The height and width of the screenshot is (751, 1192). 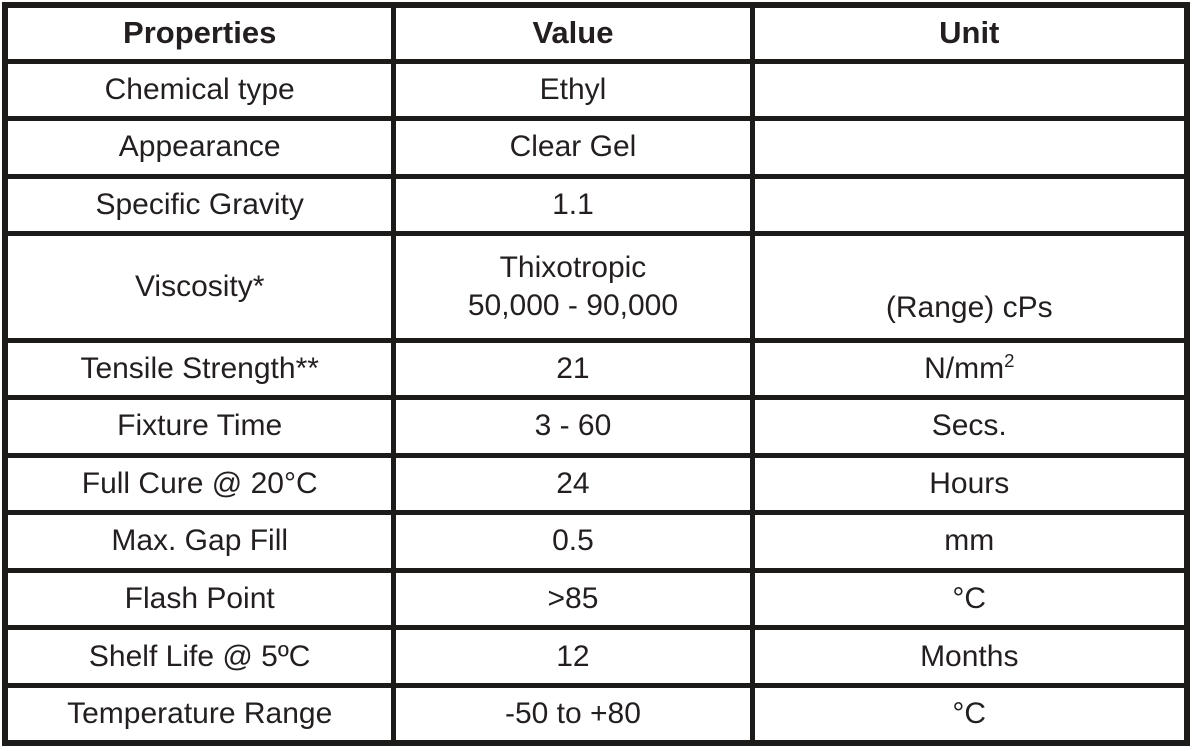 What do you see at coordinates (573, 89) in the screenshot?
I see `value-cell: Ethyl` at bounding box center [573, 89].